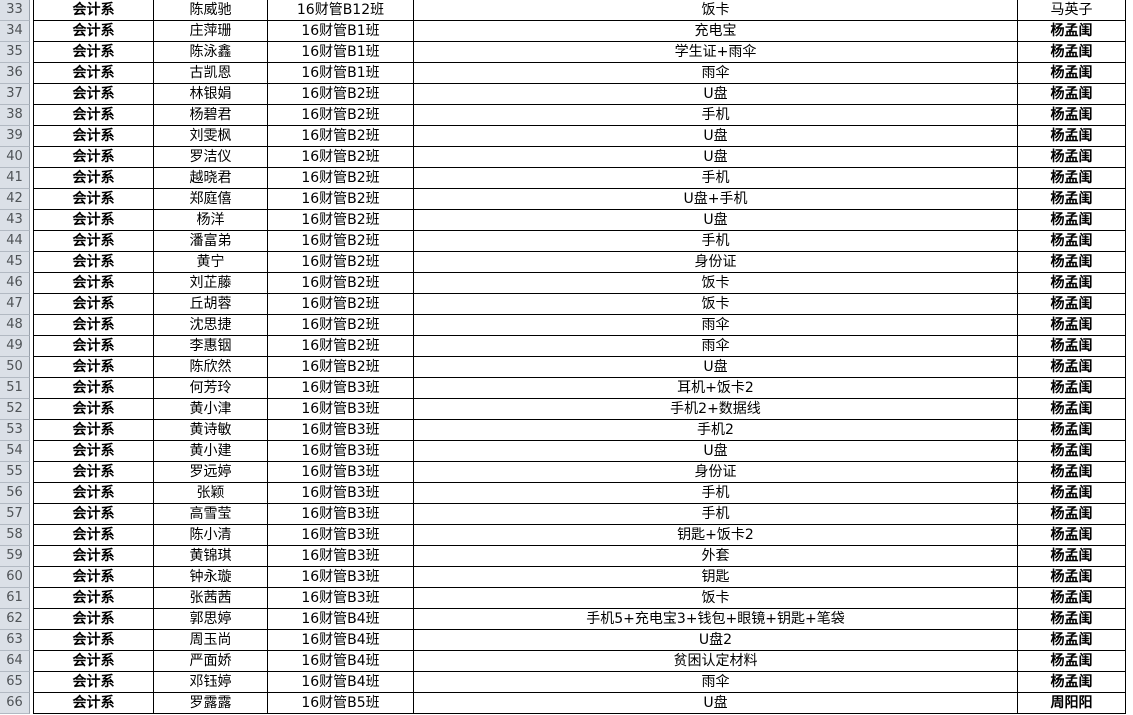  I want to click on student-name-cell: 丘胡蓉, so click(210, 304).